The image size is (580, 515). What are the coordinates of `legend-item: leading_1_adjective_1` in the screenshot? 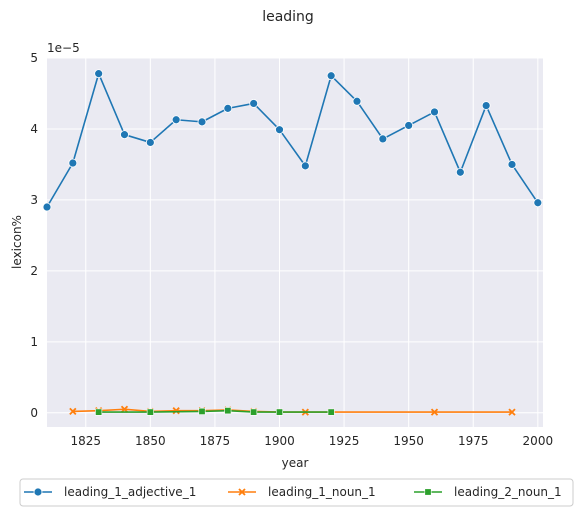 It's located at (110, 492).